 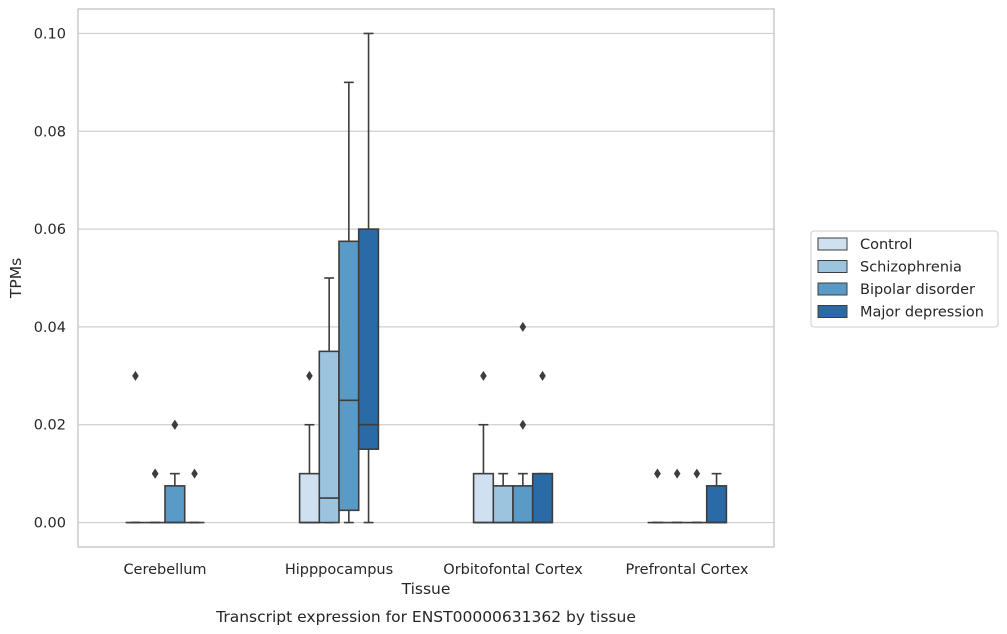 I want to click on legend-frame, so click(x=904, y=279).